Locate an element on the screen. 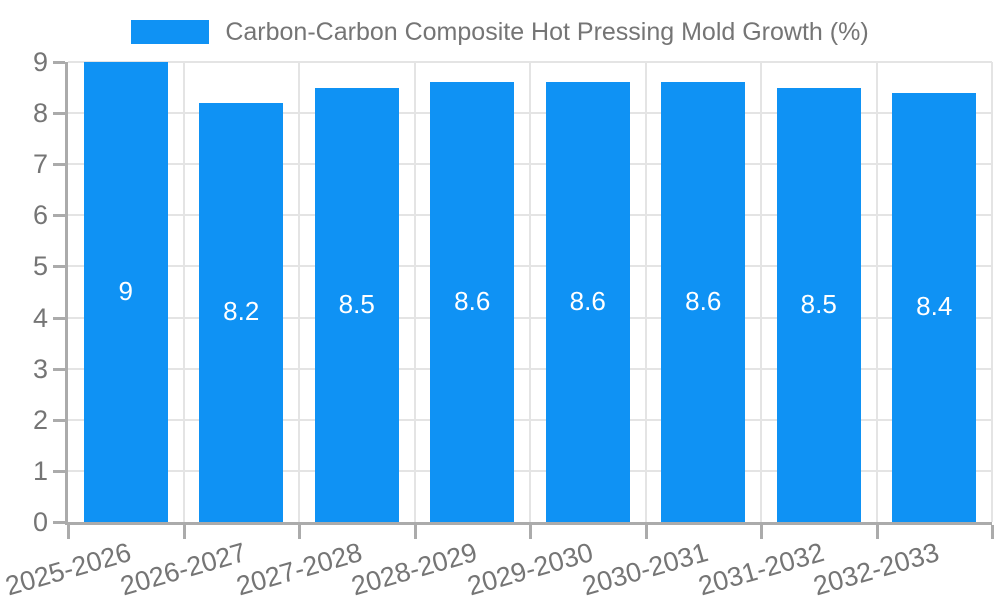 The width and height of the screenshot is (1000, 602). y-tick-label: 3 is located at coordinates (40, 368).